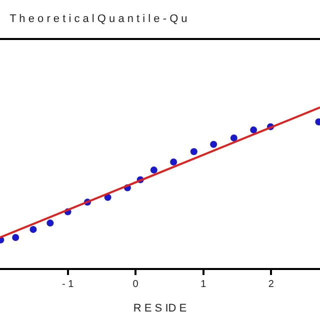 The width and height of the screenshot is (320, 320). What do you see at coordinates (135, 284) in the screenshot?
I see `x-tick-label: 0` at bounding box center [135, 284].